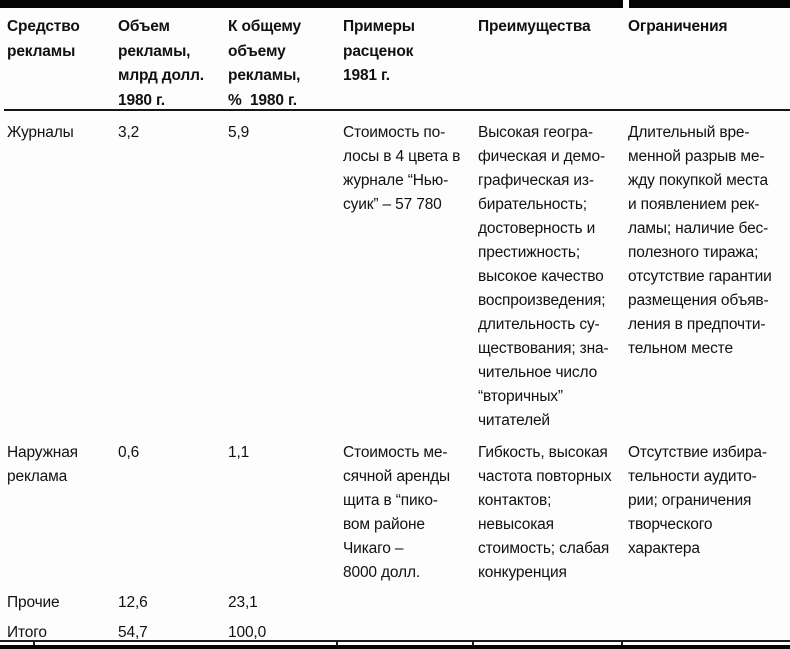  What do you see at coordinates (243, 602) in the screenshot?
I see `cell-other-share: 23,1` at bounding box center [243, 602].